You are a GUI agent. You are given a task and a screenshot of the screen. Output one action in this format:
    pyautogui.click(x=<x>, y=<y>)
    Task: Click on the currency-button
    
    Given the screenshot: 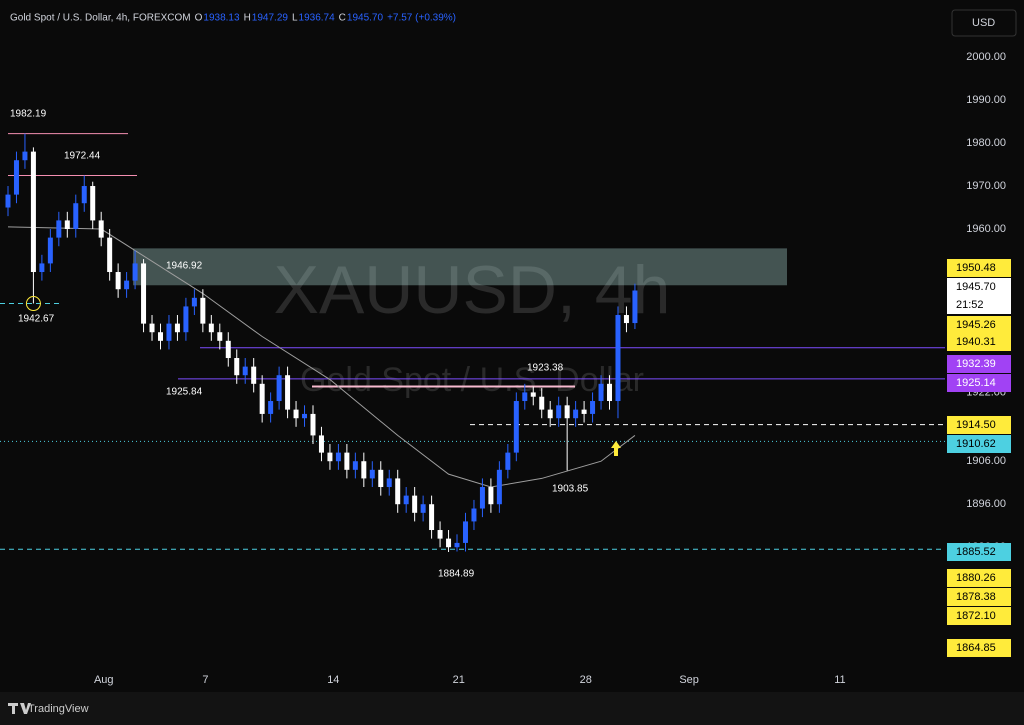 What is the action you would take?
    pyautogui.click(x=984, y=23)
    